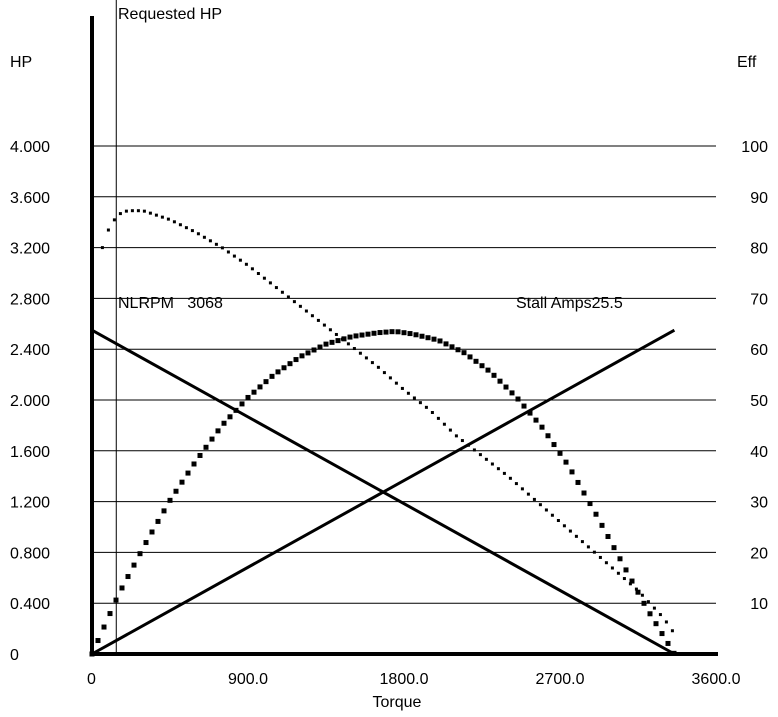 This screenshot has width=778, height=717. What do you see at coordinates (759, 604) in the screenshot?
I see `y-right-tick-label: 10` at bounding box center [759, 604].